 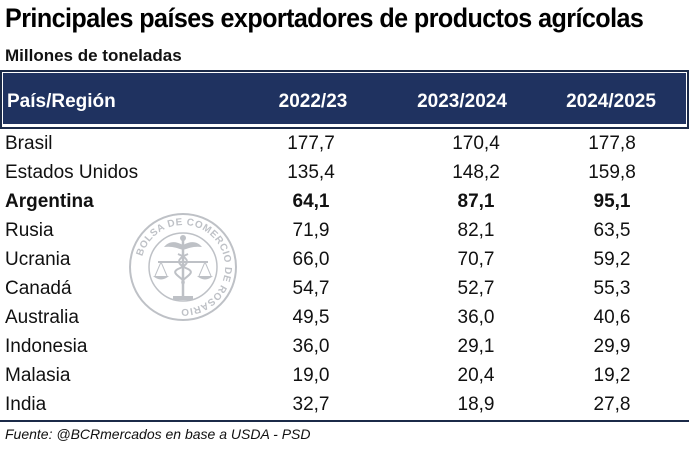 What do you see at coordinates (38, 375) in the screenshot?
I see `country-cell: Malasia` at bounding box center [38, 375].